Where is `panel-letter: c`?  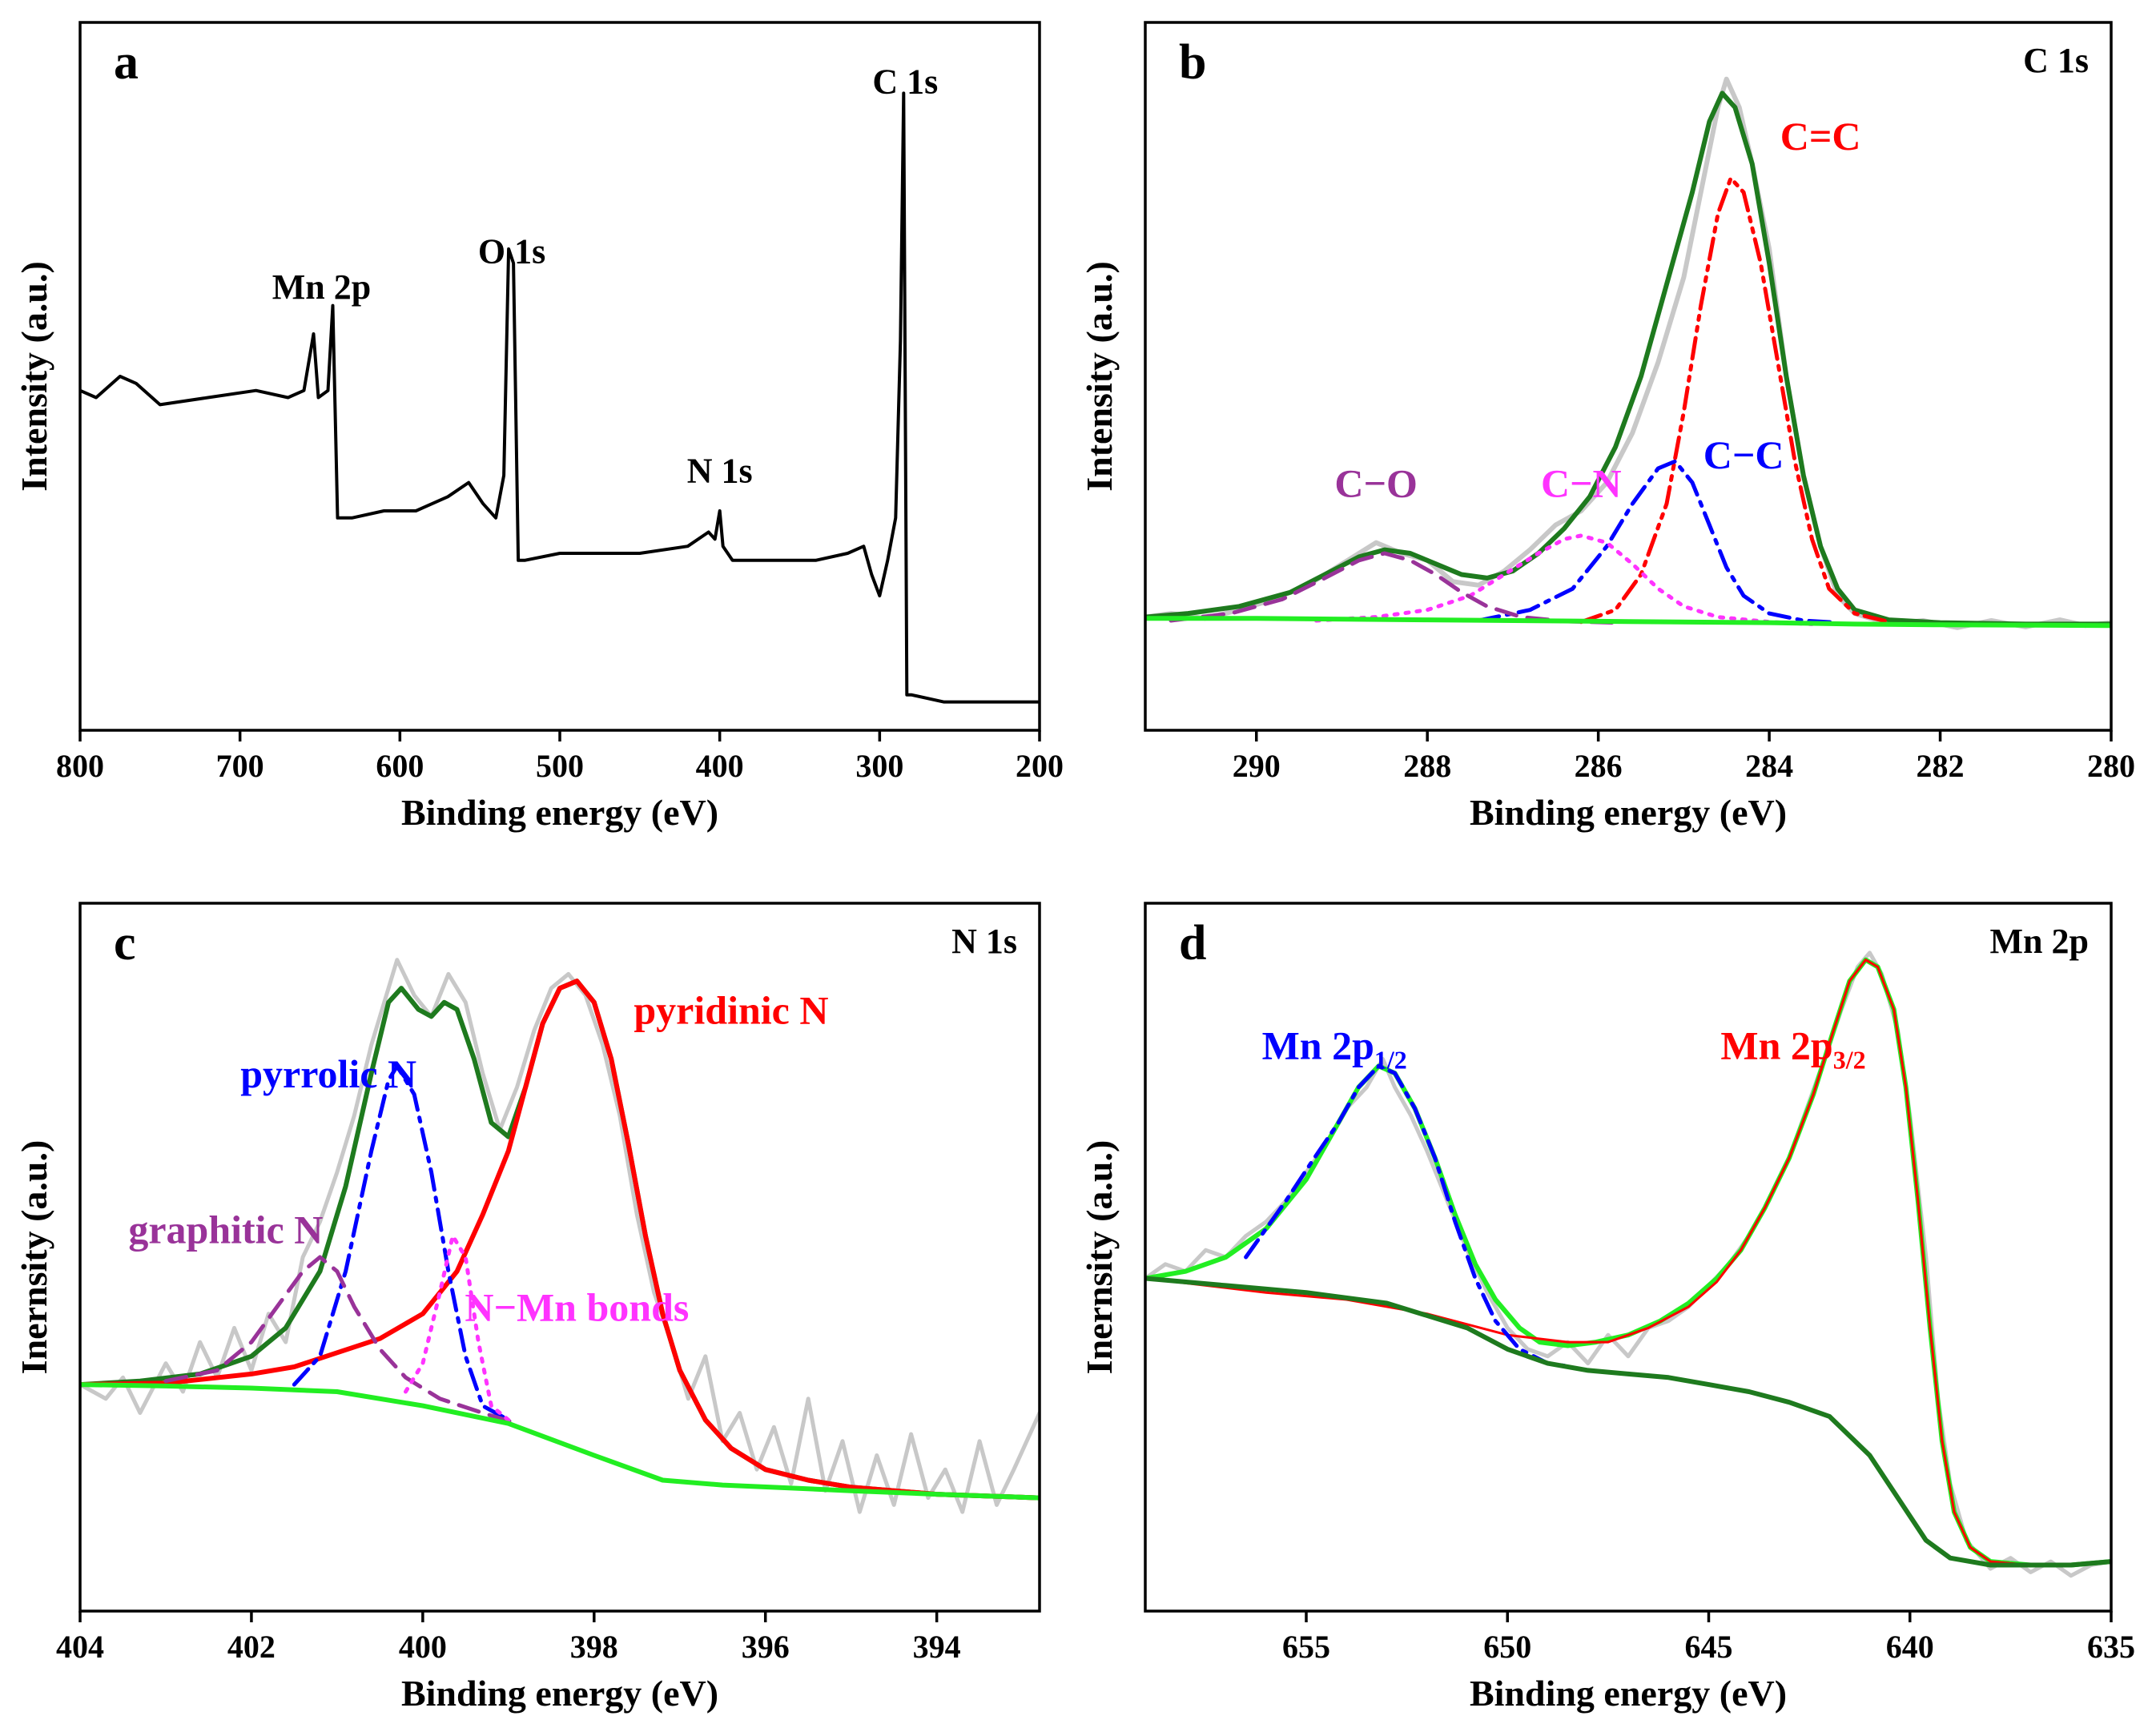 panel-letter: c is located at coordinates (125, 943).